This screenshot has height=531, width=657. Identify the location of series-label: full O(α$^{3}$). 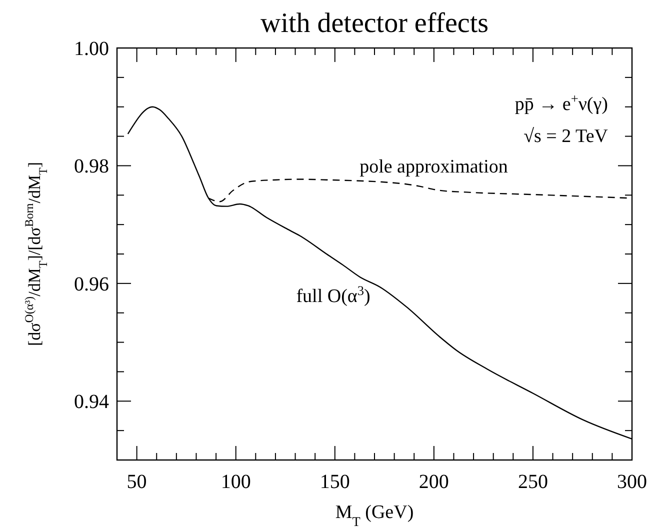
(333, 294).